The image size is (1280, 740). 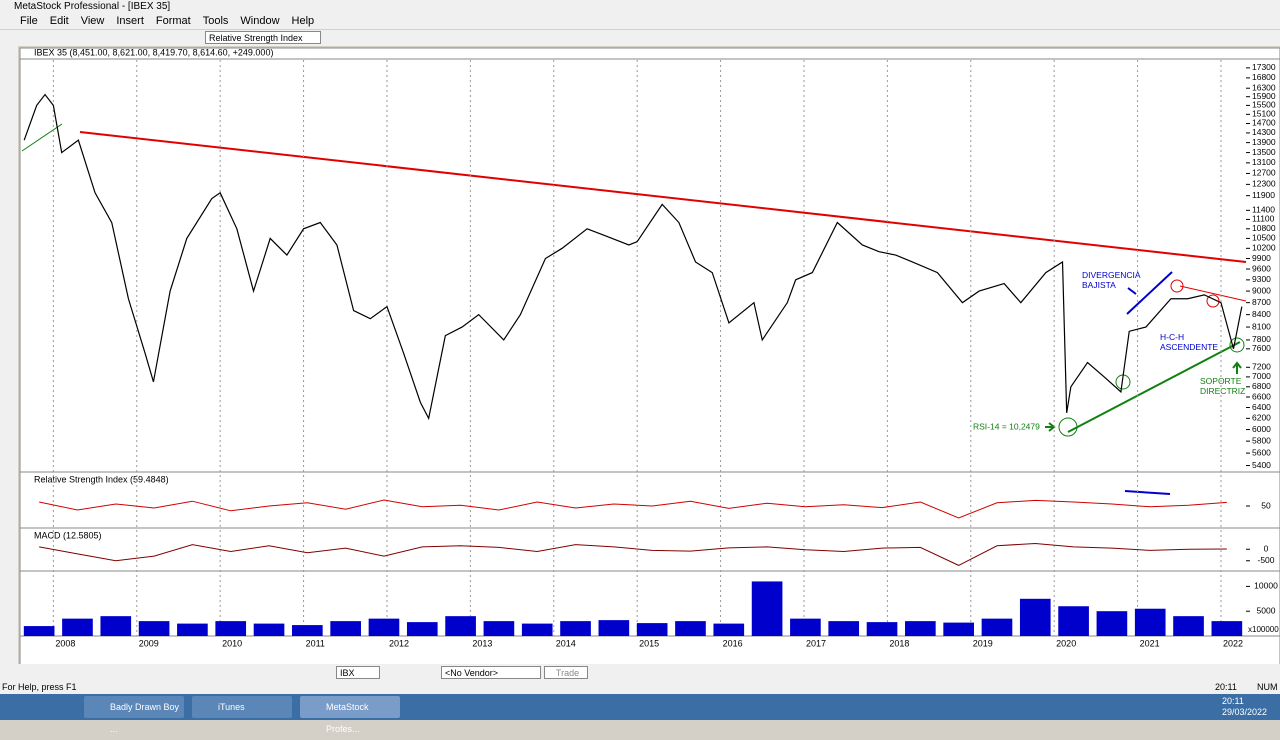 What do you see at coordinates (1261, 429) in the screenshot?
I see `y-tick-label: 6000` at bounding box center [1261, 429].